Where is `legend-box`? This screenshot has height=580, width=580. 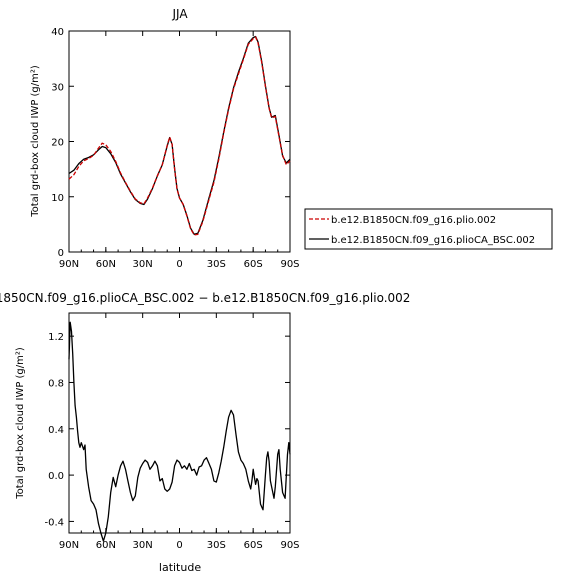
legend-box is located at coordinates (428, 229).